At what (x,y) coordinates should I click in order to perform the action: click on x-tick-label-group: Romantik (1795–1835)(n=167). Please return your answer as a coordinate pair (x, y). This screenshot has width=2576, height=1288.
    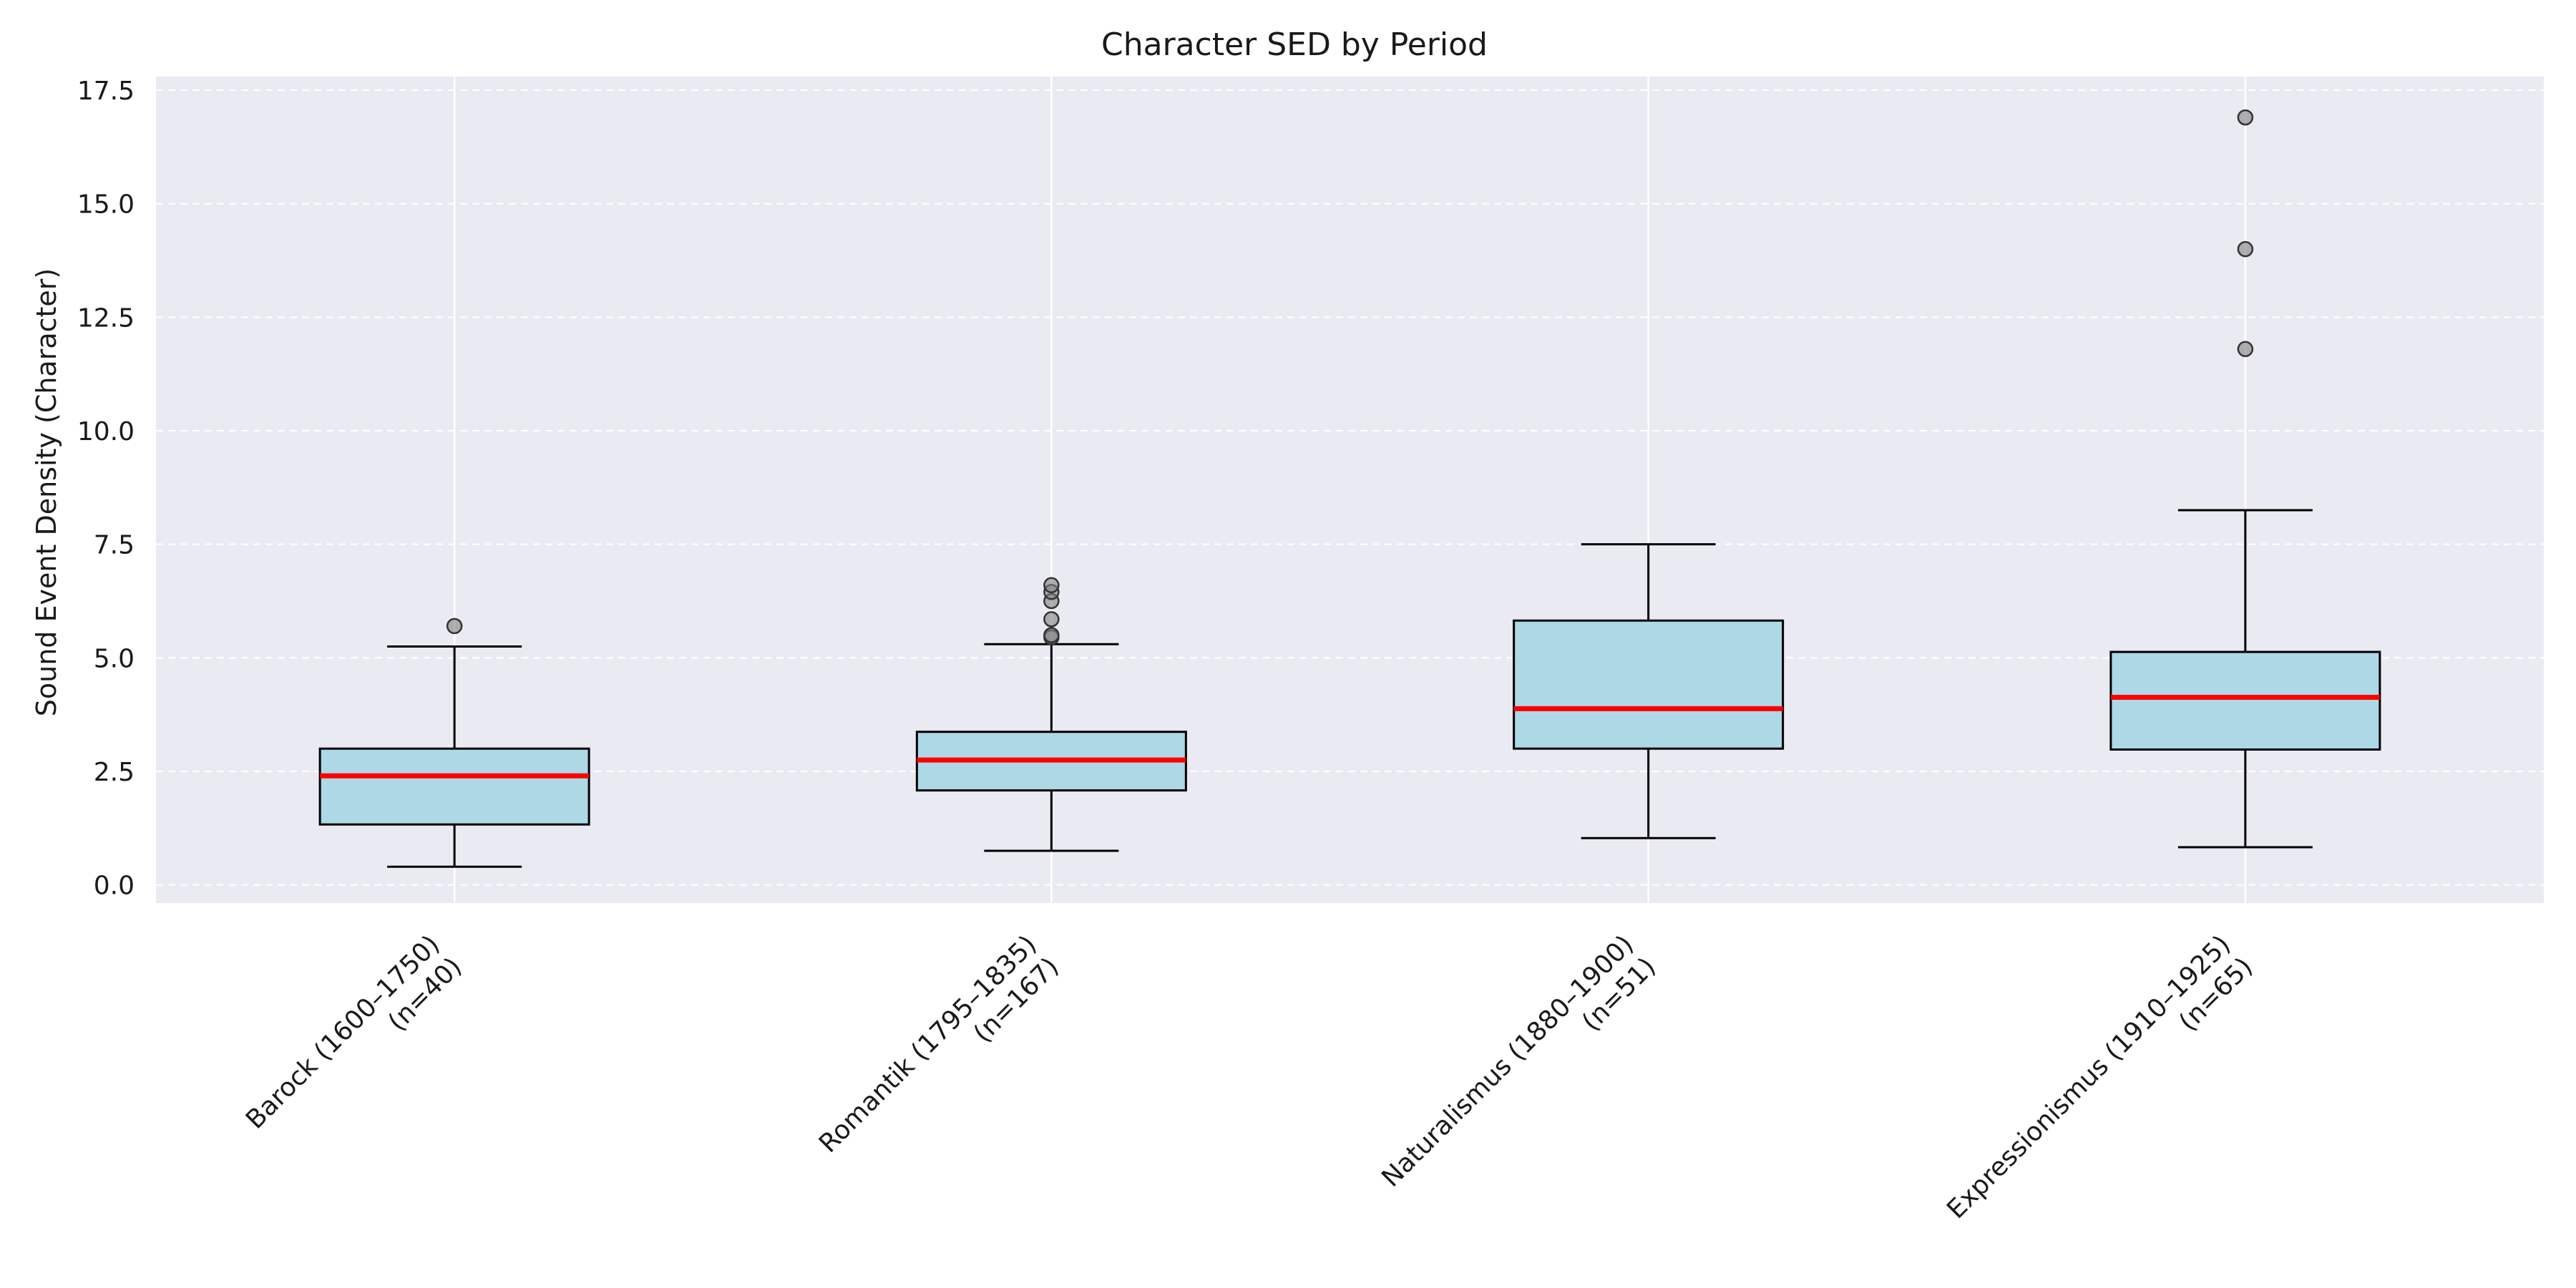
    Looking at the image, I should click on (939, 1044).